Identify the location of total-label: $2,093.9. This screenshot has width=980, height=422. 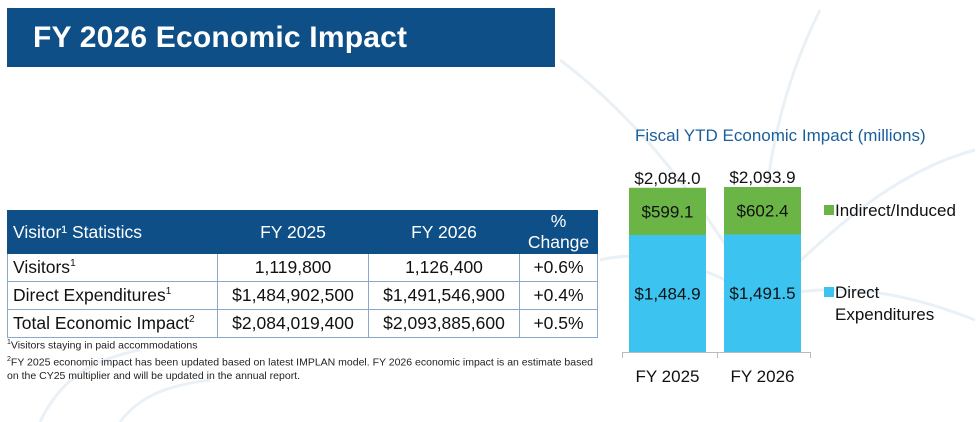
(762, 177).